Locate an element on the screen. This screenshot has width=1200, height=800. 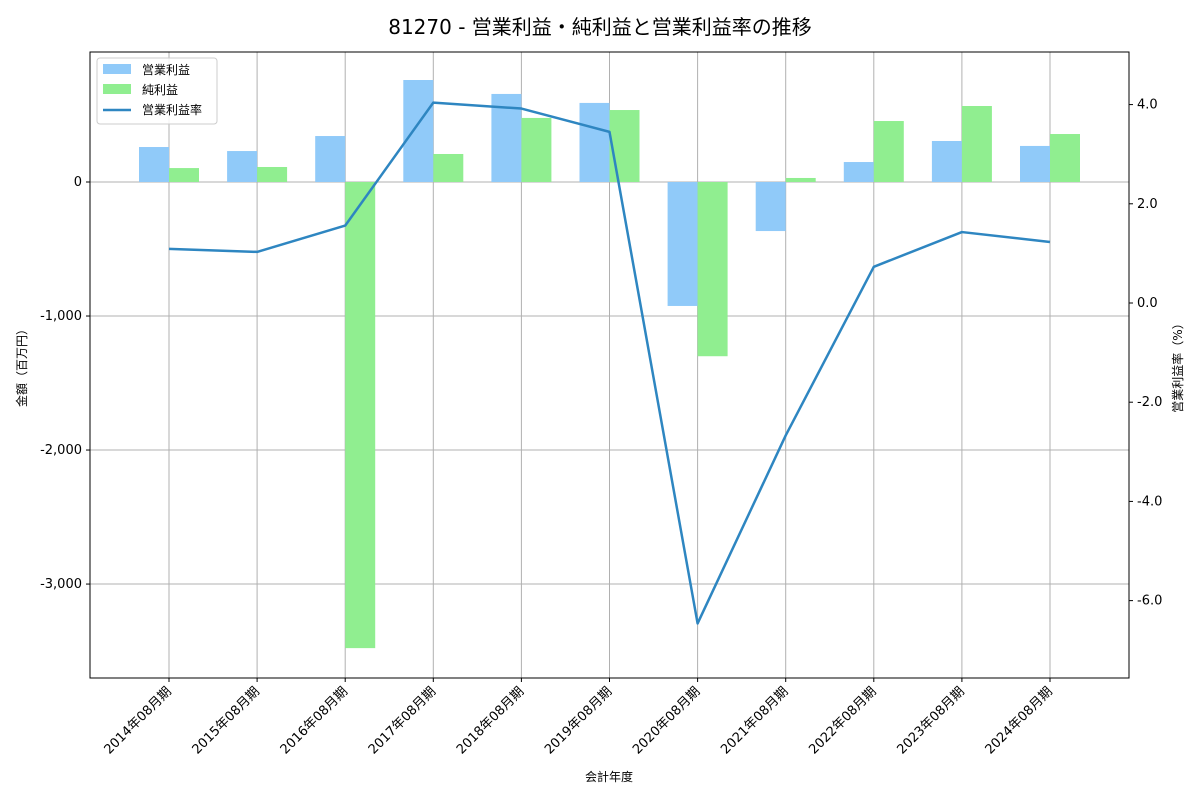
legend: 営業利益 純利益 営業利益率 is located at coordinates (157, 91).